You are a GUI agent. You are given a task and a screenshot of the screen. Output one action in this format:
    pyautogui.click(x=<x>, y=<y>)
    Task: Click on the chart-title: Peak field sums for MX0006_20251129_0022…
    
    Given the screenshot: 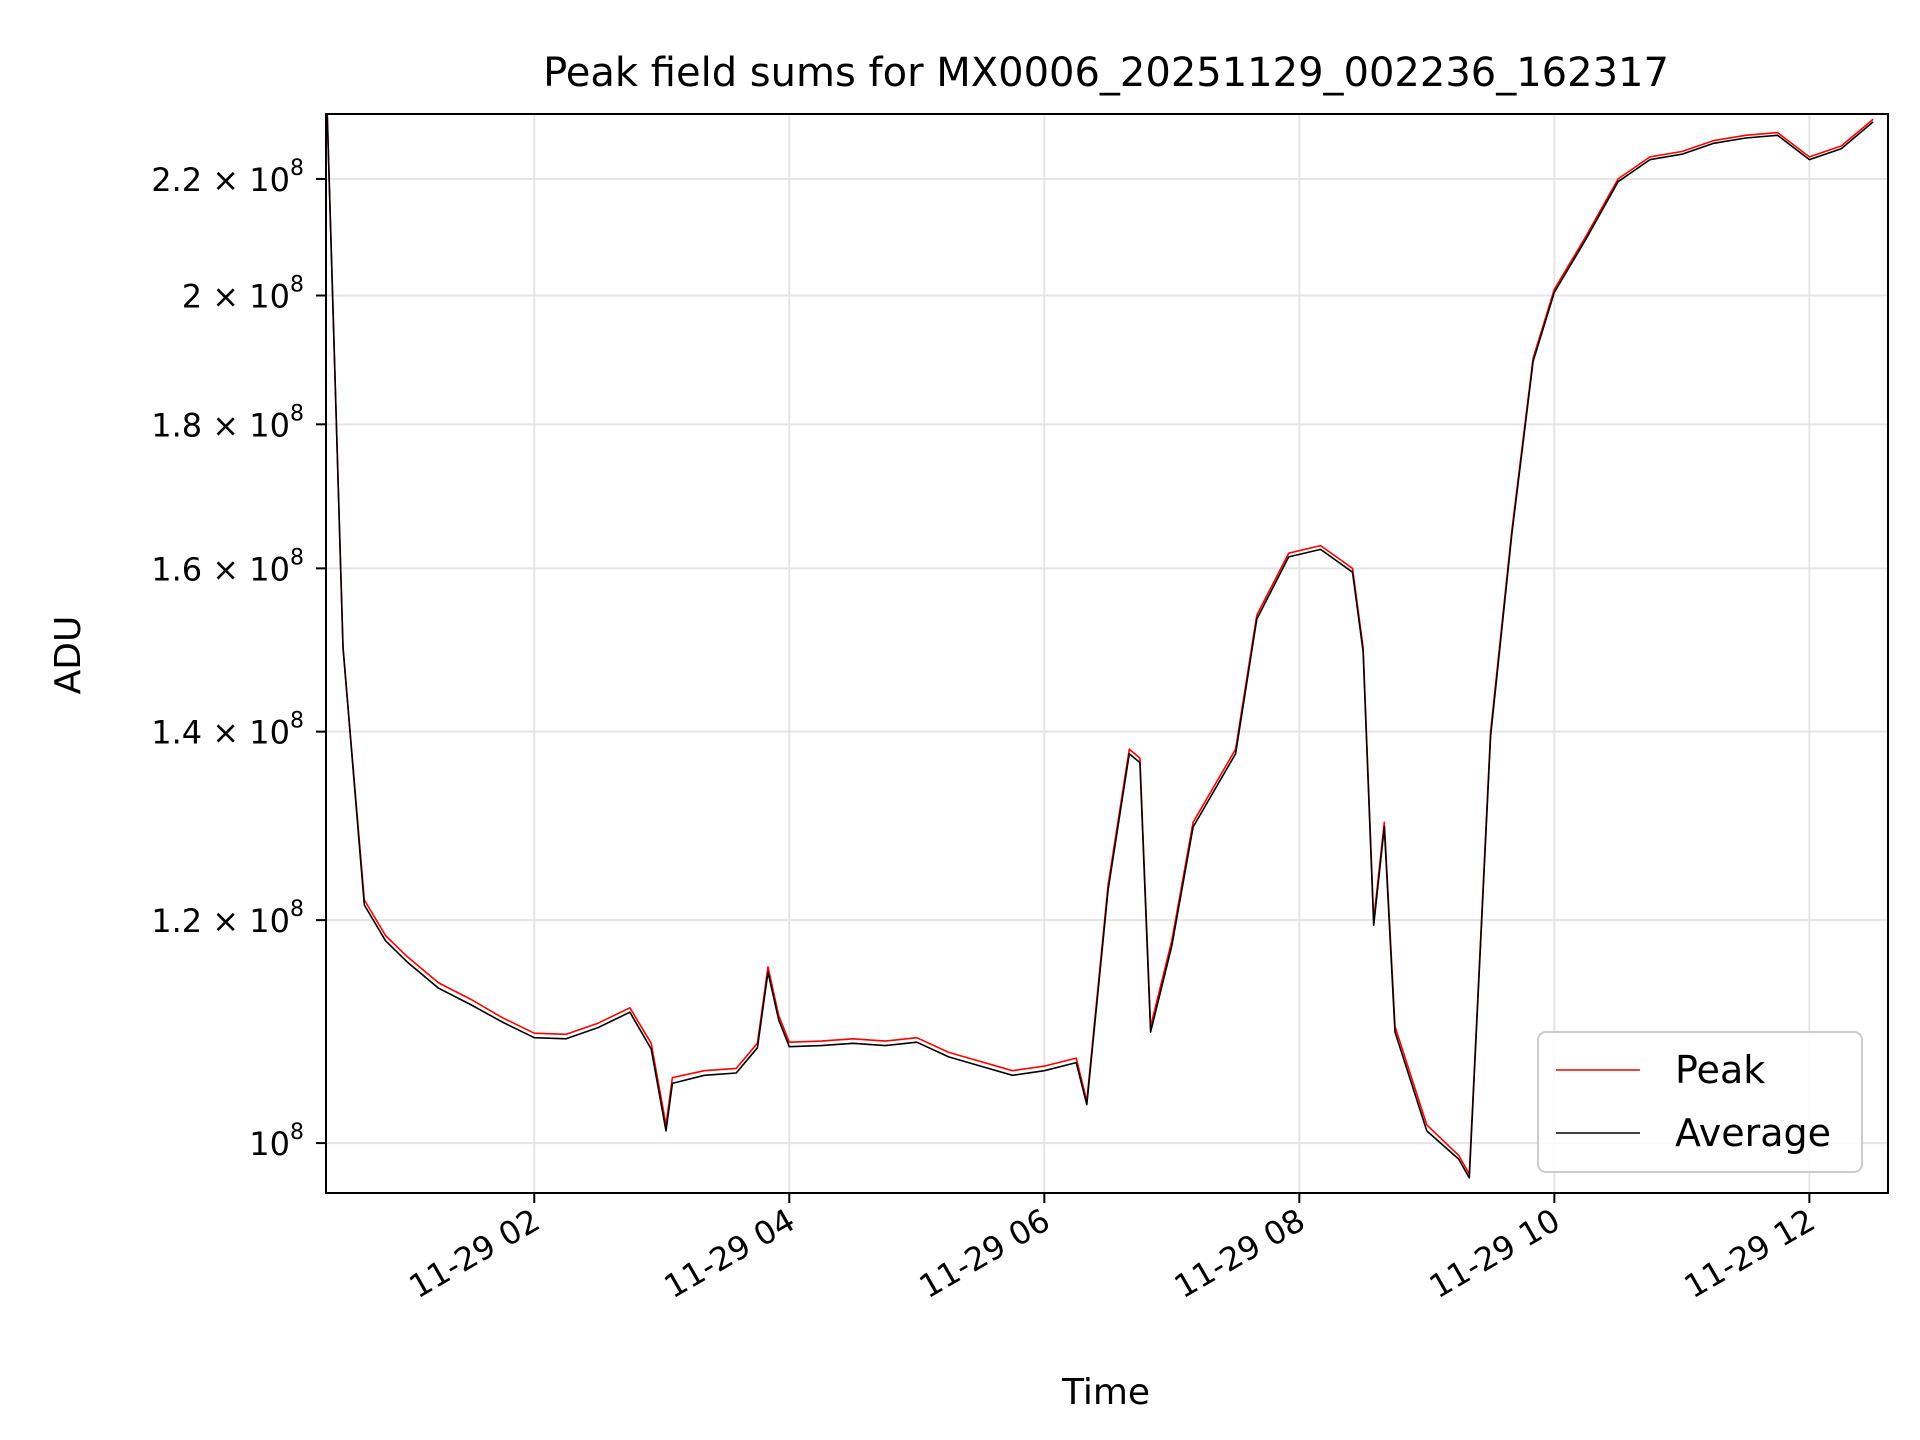 What is the action you would take?
    pyautogui.click(x=1106, y=73)
    